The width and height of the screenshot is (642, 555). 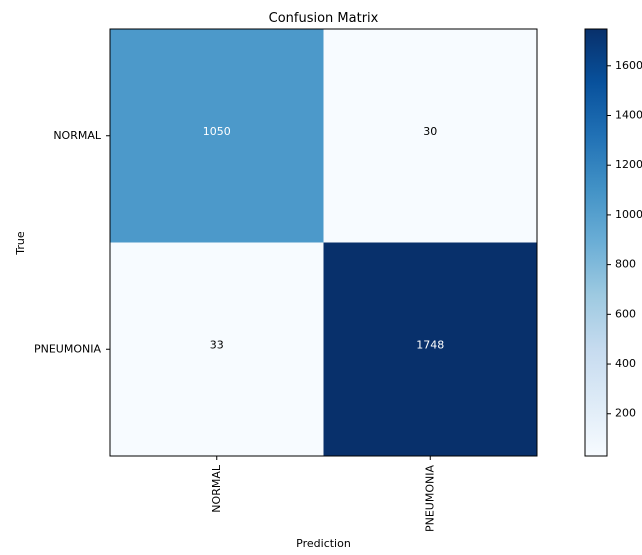 What do you see at coordinates (72, 242) in the screenshot?
I see `y-axis-ticks: NORMAL PNEUMONIA` at bounding box center [72, 242].